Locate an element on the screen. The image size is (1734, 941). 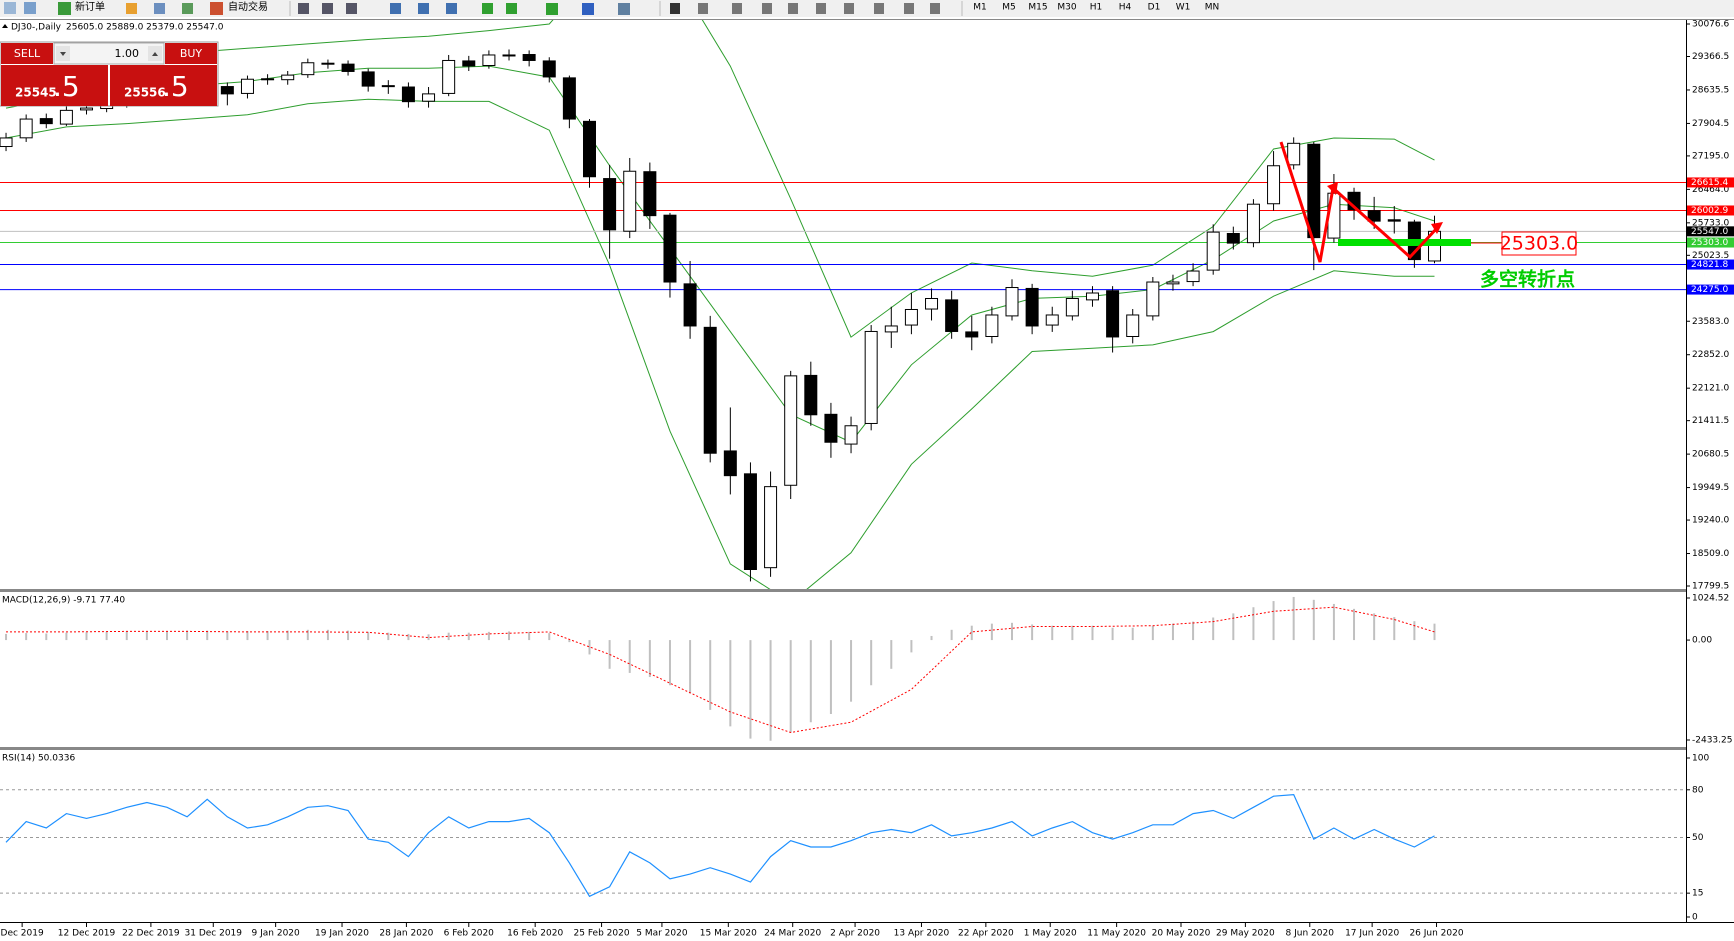
x-tick-label: 31 Dec 2019 is located at coordinates (214, 934).